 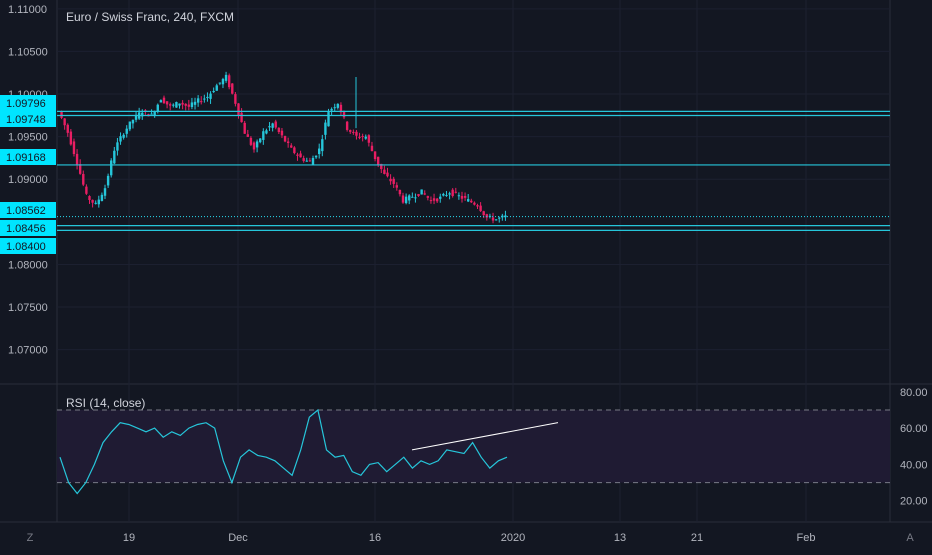 I want to click on rsi-line, so click(x=283, y=451).